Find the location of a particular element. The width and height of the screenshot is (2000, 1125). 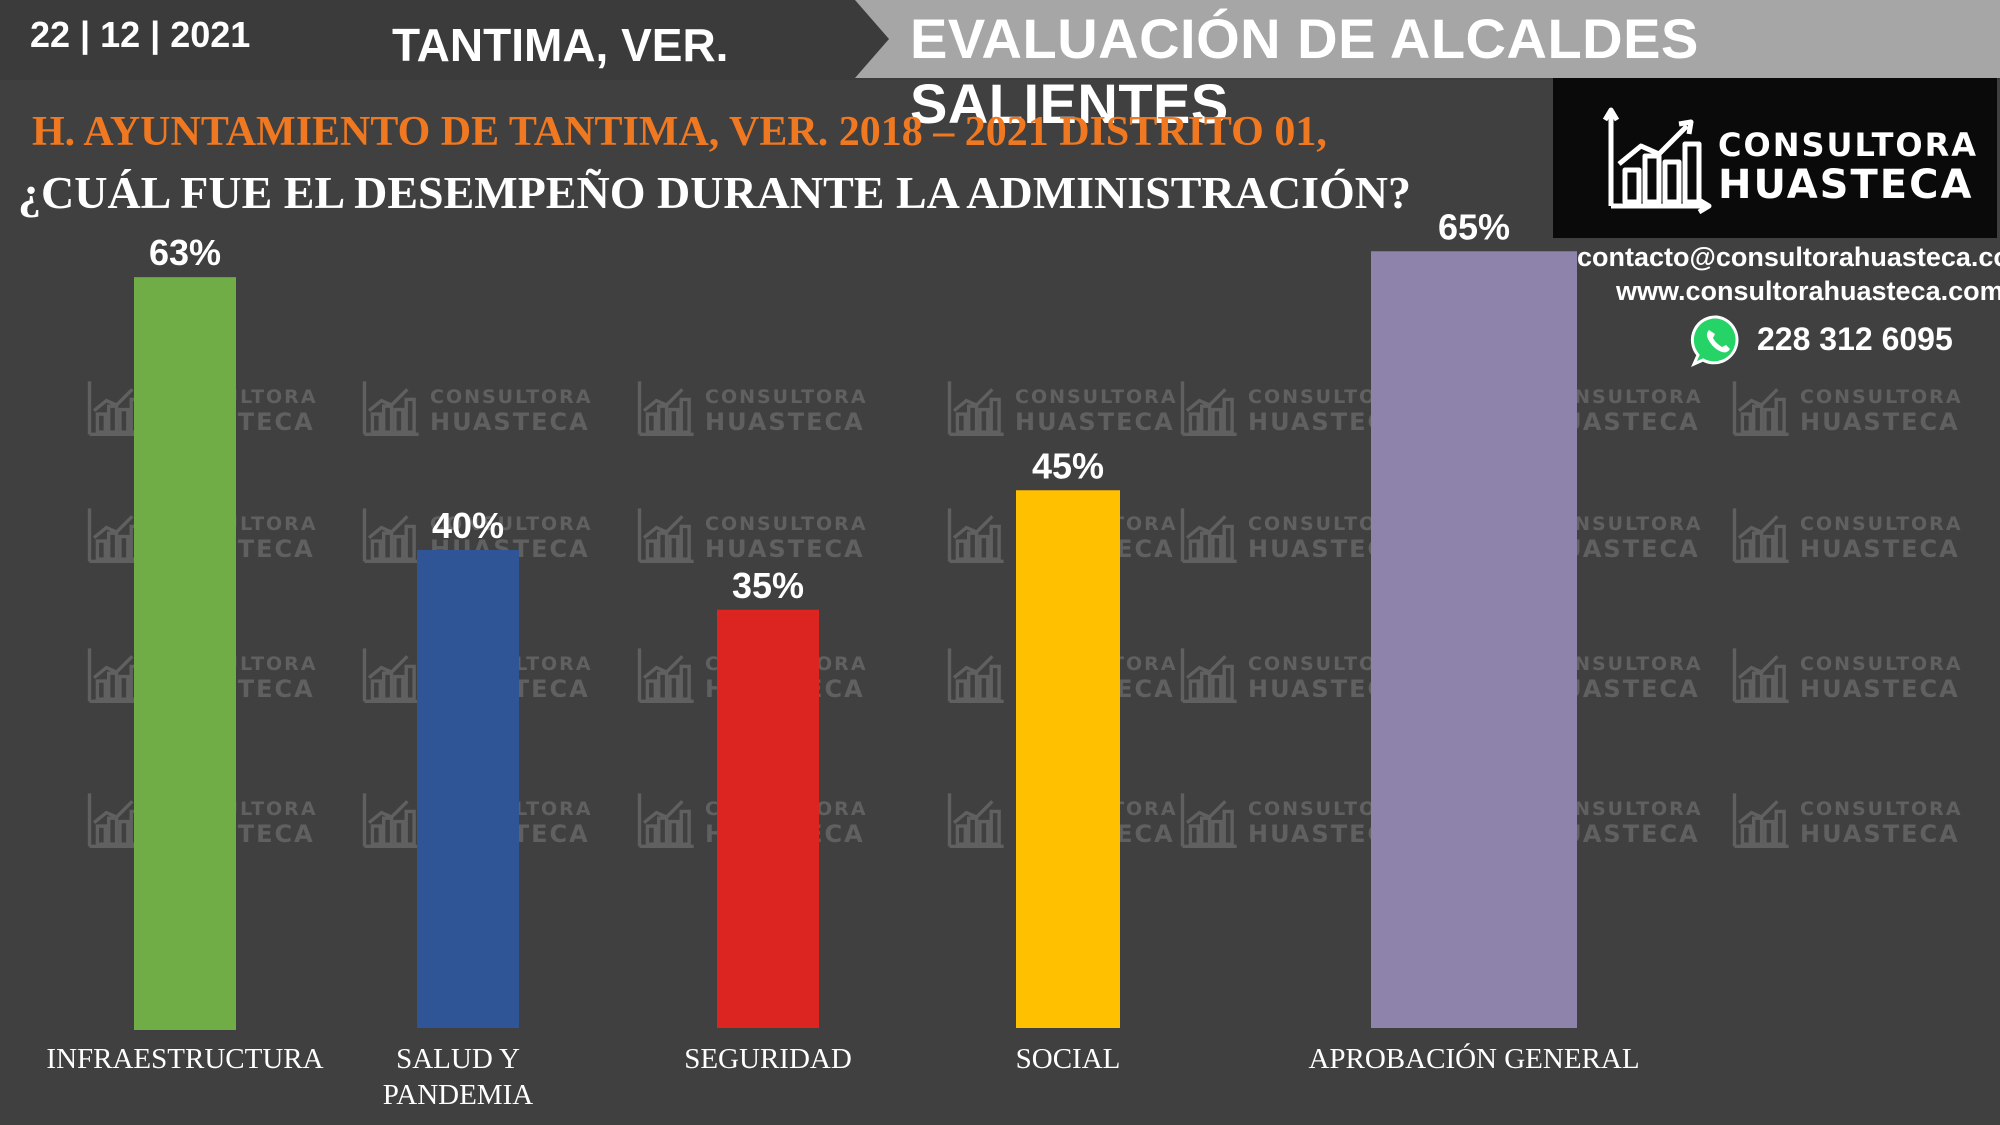

brand-line1: CONSULTORA is located at coordinates (1848, 145).